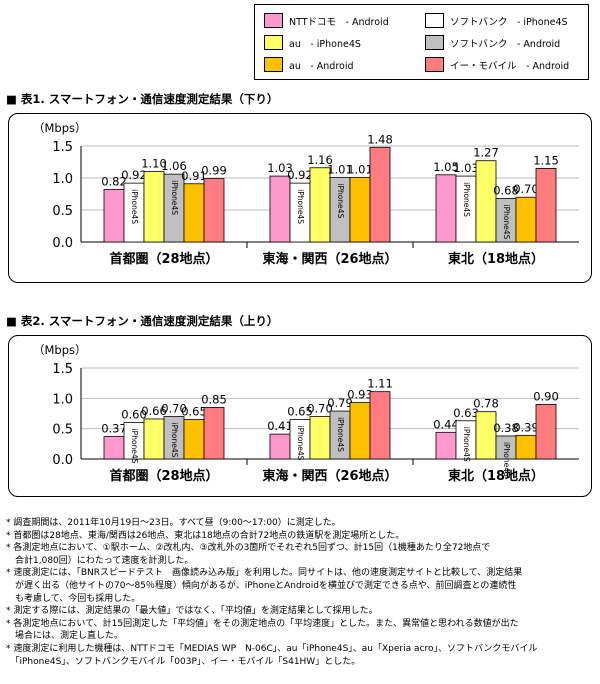  What do you see at coordinates (73, 598) in the screenshot?
I see `footnote: も考慮して、今回も採用した。` at bounding box center [73, 598].